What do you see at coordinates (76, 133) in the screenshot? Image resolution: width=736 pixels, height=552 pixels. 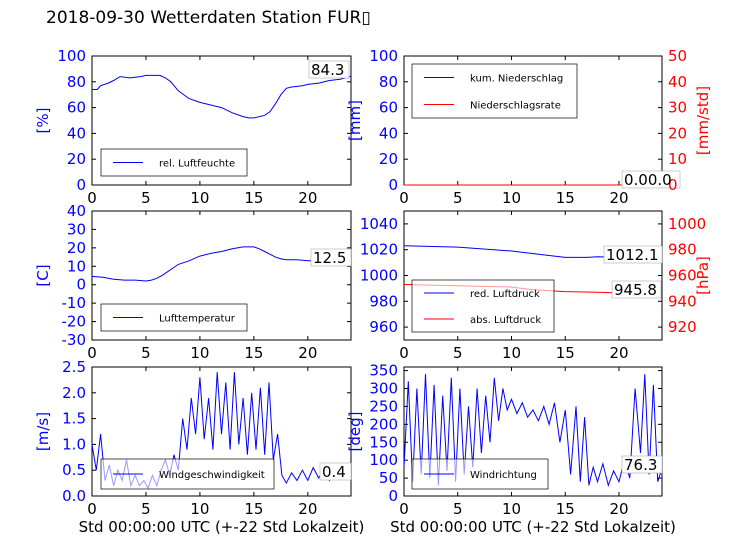 I see `humidity-ytick-label: 40` at bounding box center [76, 133].